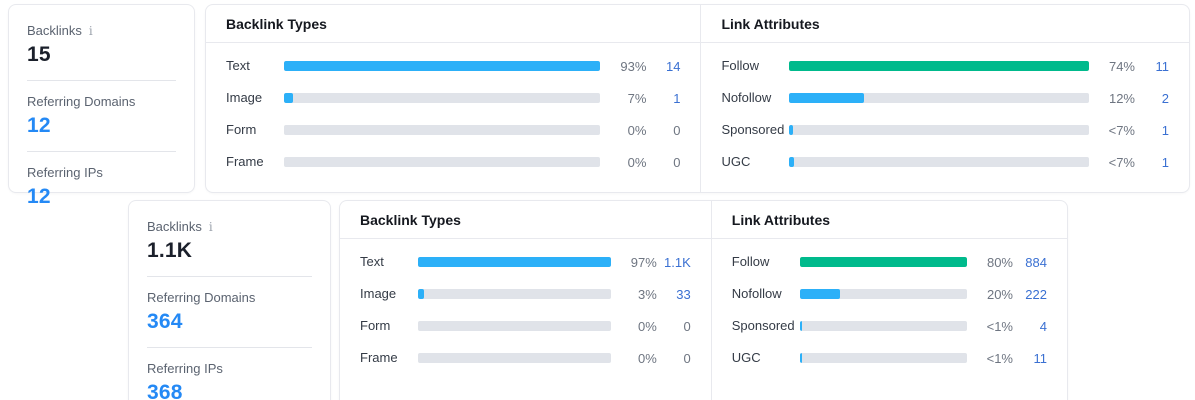  Describe the element at coordinates (677, 262) in the screenshot. I see `bar-count-link: 1.1K` at that location.